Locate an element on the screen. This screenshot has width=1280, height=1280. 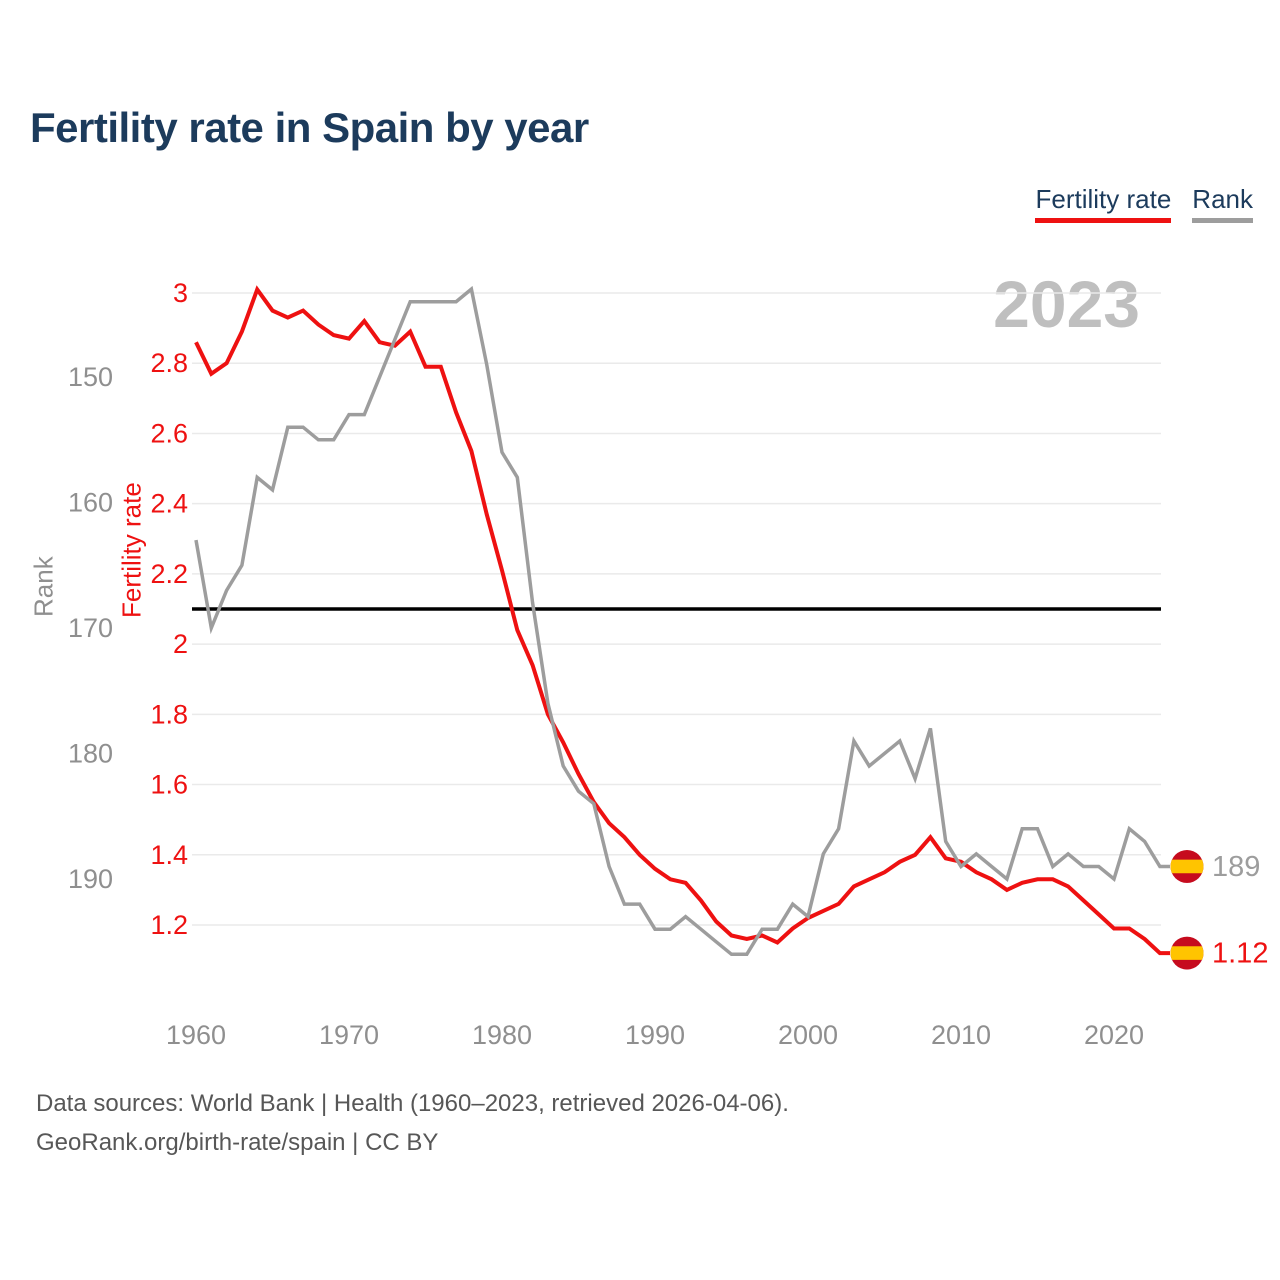
fertility-axis-tick-1.4: 1.4 is located at coordinates (169, 855).